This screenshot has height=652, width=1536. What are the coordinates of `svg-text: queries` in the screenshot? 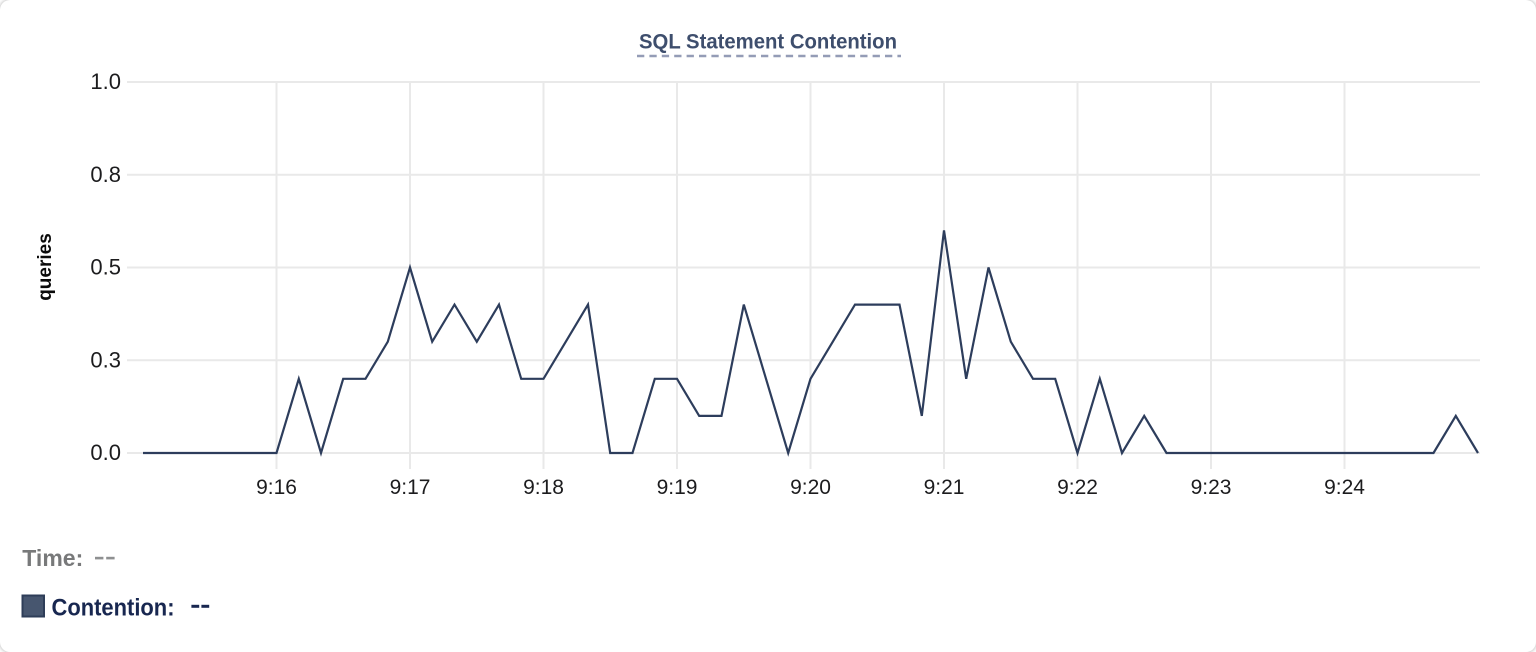 It's located at (45, 267).